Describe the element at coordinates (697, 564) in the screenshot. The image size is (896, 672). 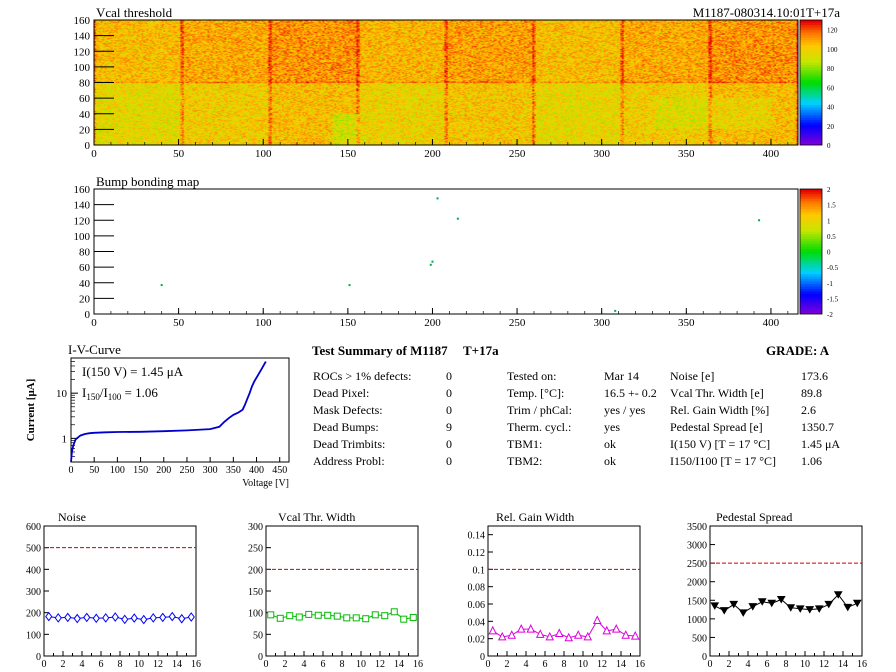
I see `y-tick-label: 2500` at that location.